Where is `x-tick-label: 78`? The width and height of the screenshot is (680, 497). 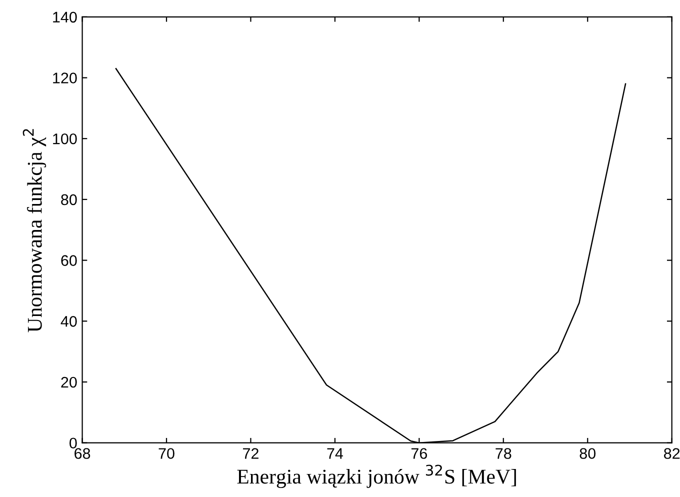 x-tick-label: 78 is located at coordinates (504, 453).